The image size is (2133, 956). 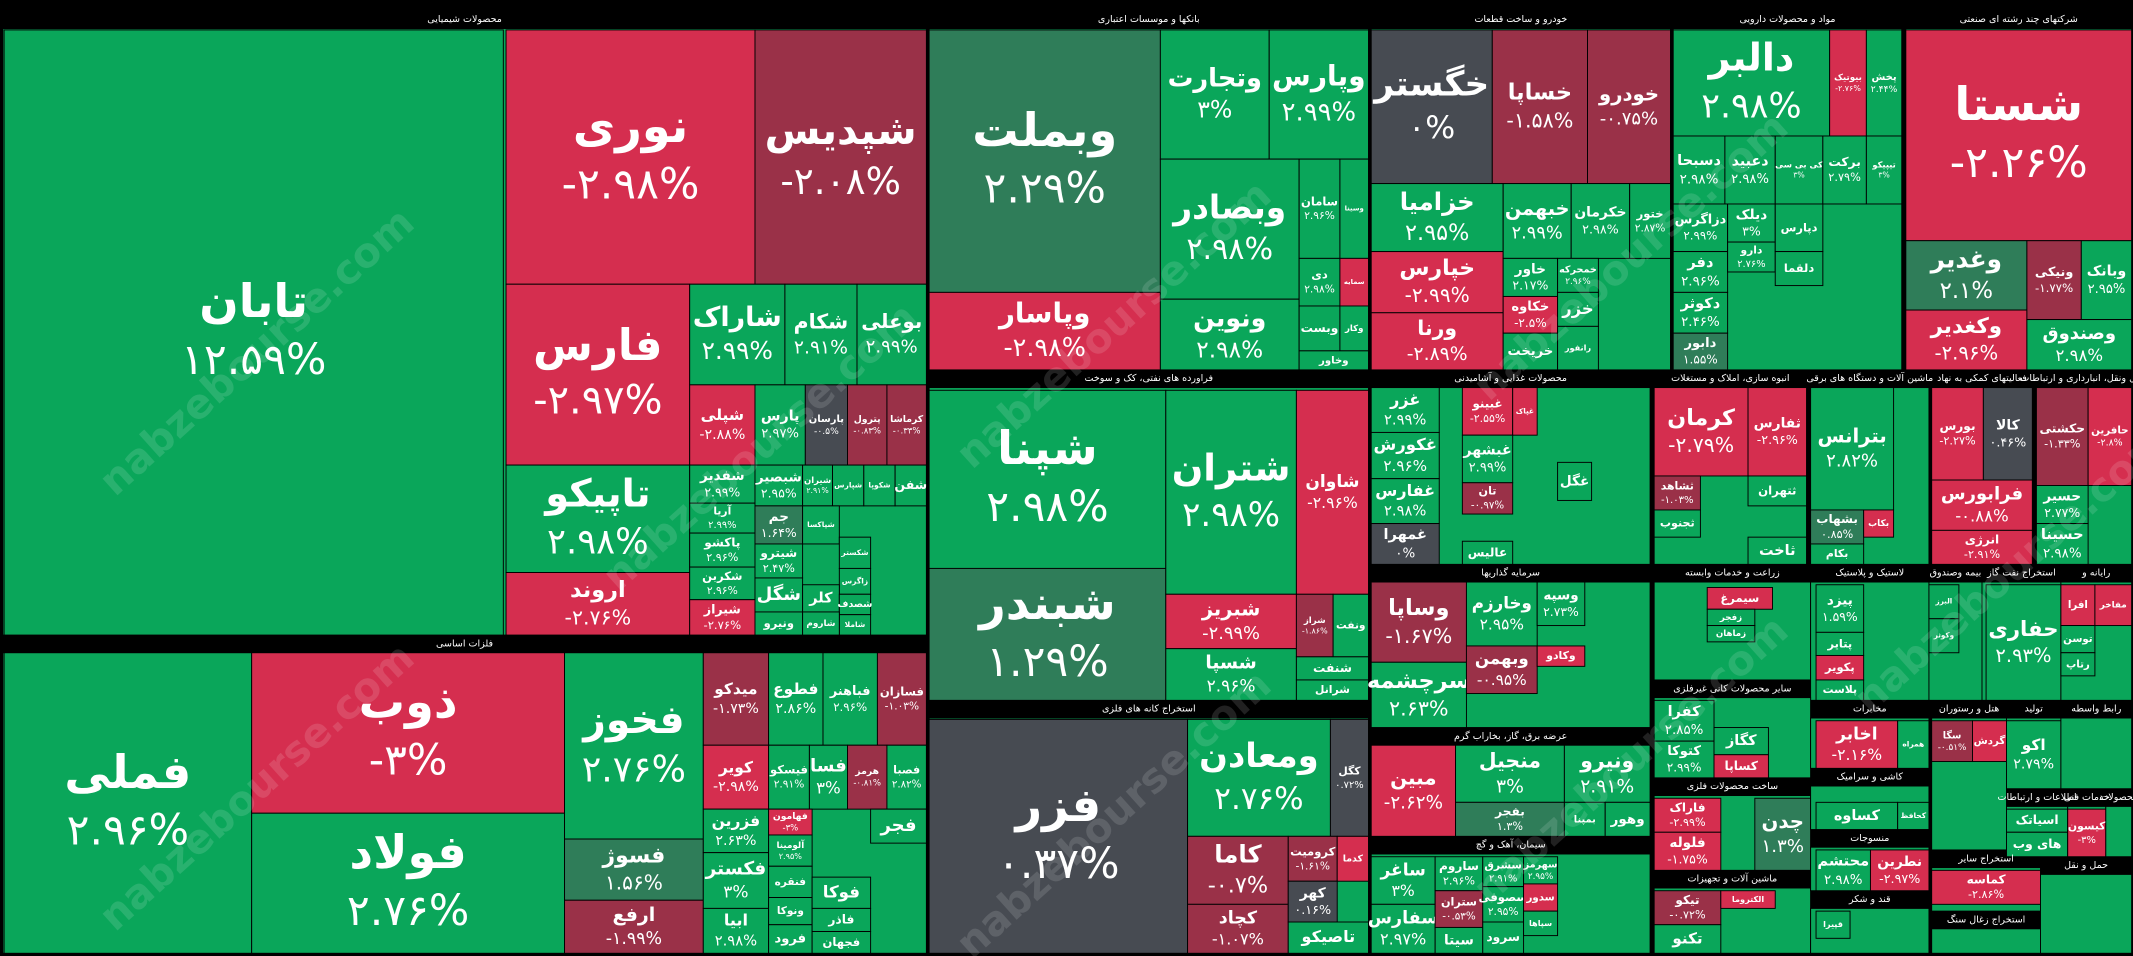 I want to click on tile: وساپا -۱.۶۷%, so click(x=1418, y=622).